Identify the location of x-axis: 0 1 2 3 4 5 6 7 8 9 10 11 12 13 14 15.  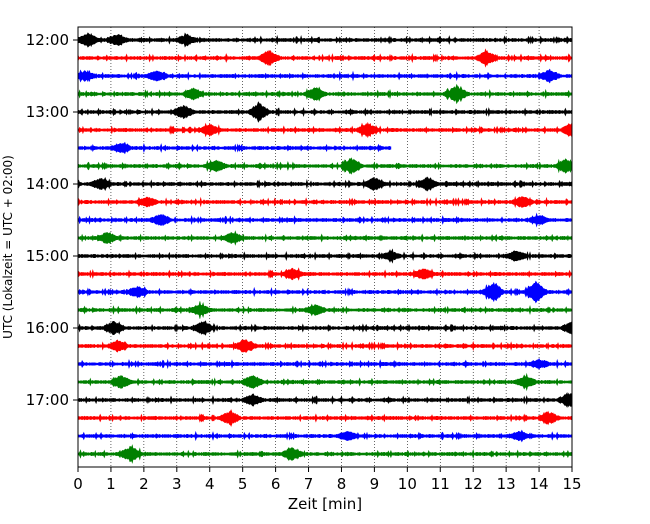
(327, 480).